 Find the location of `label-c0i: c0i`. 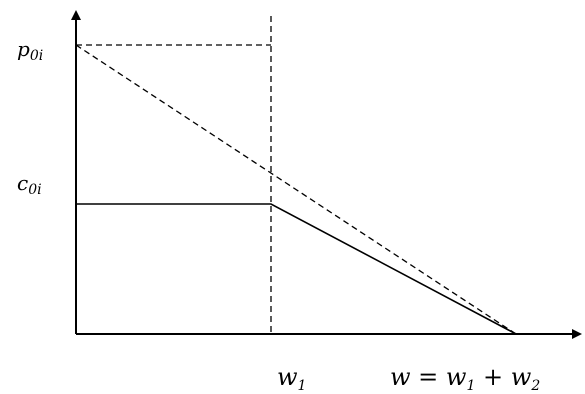

label-c0i: c0i is located at coordinates (29, 184).